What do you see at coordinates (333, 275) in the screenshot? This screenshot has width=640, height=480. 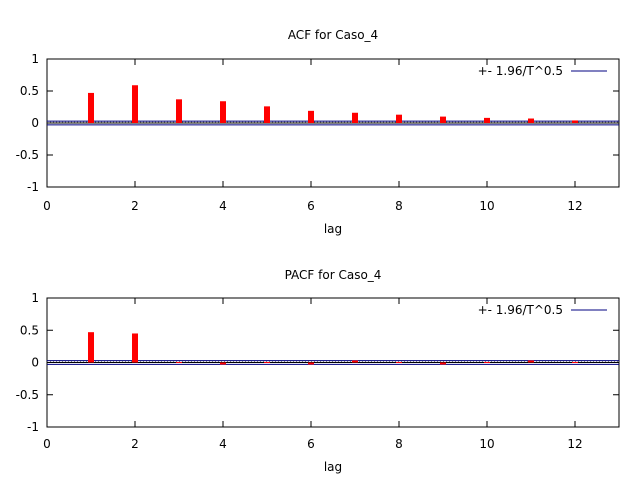 I see `chart-title: PACF for Caso_4` at bounding box center [333, 275].